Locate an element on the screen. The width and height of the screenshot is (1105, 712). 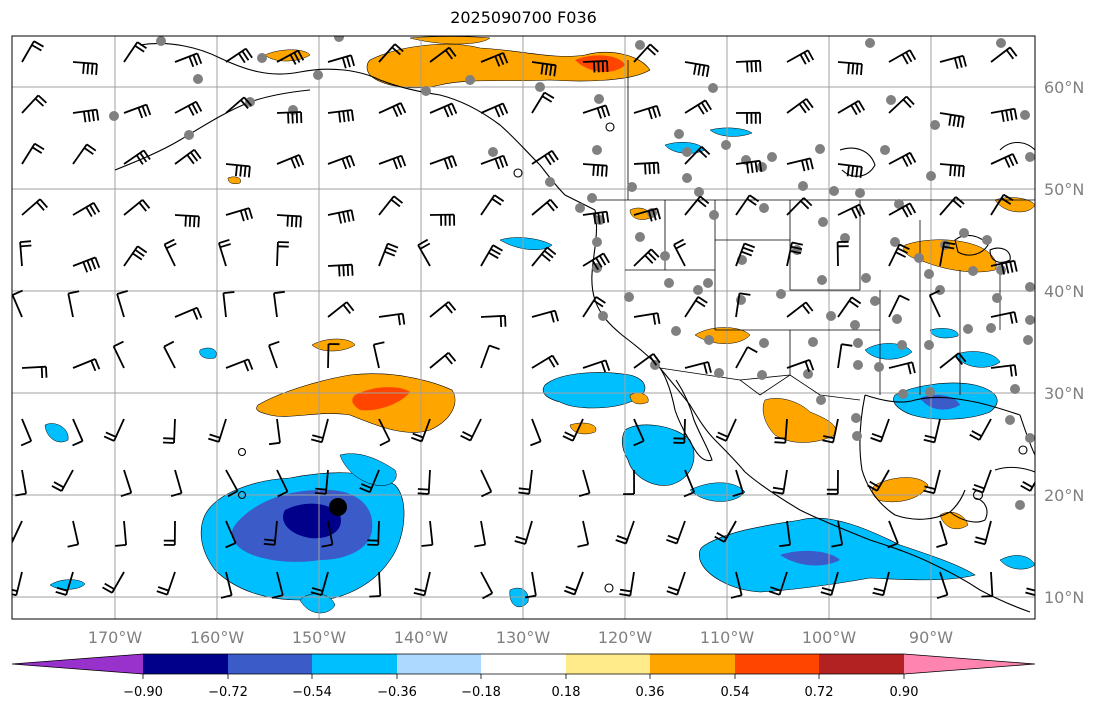
lon-tick-label: 120°W is located at coordinates (625, 637).